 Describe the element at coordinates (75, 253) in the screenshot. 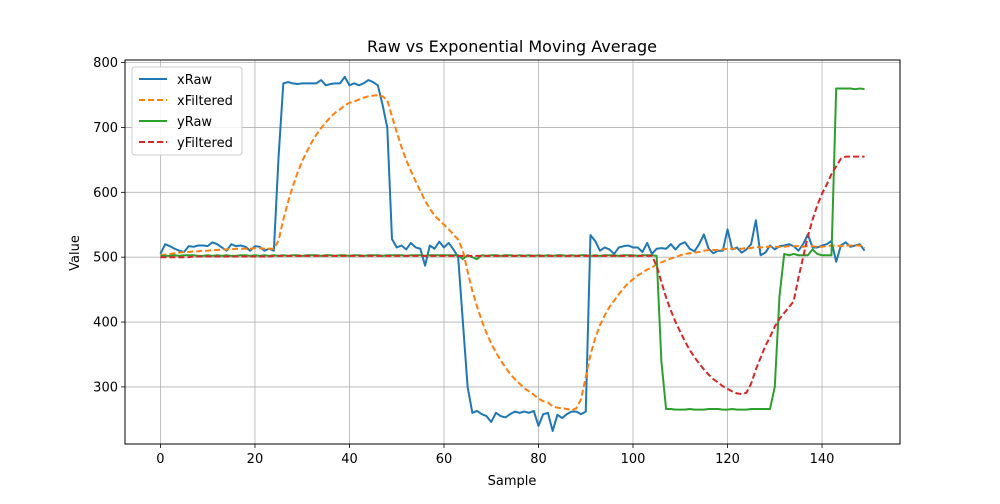

I see `y-axis-label: Value` at that location.